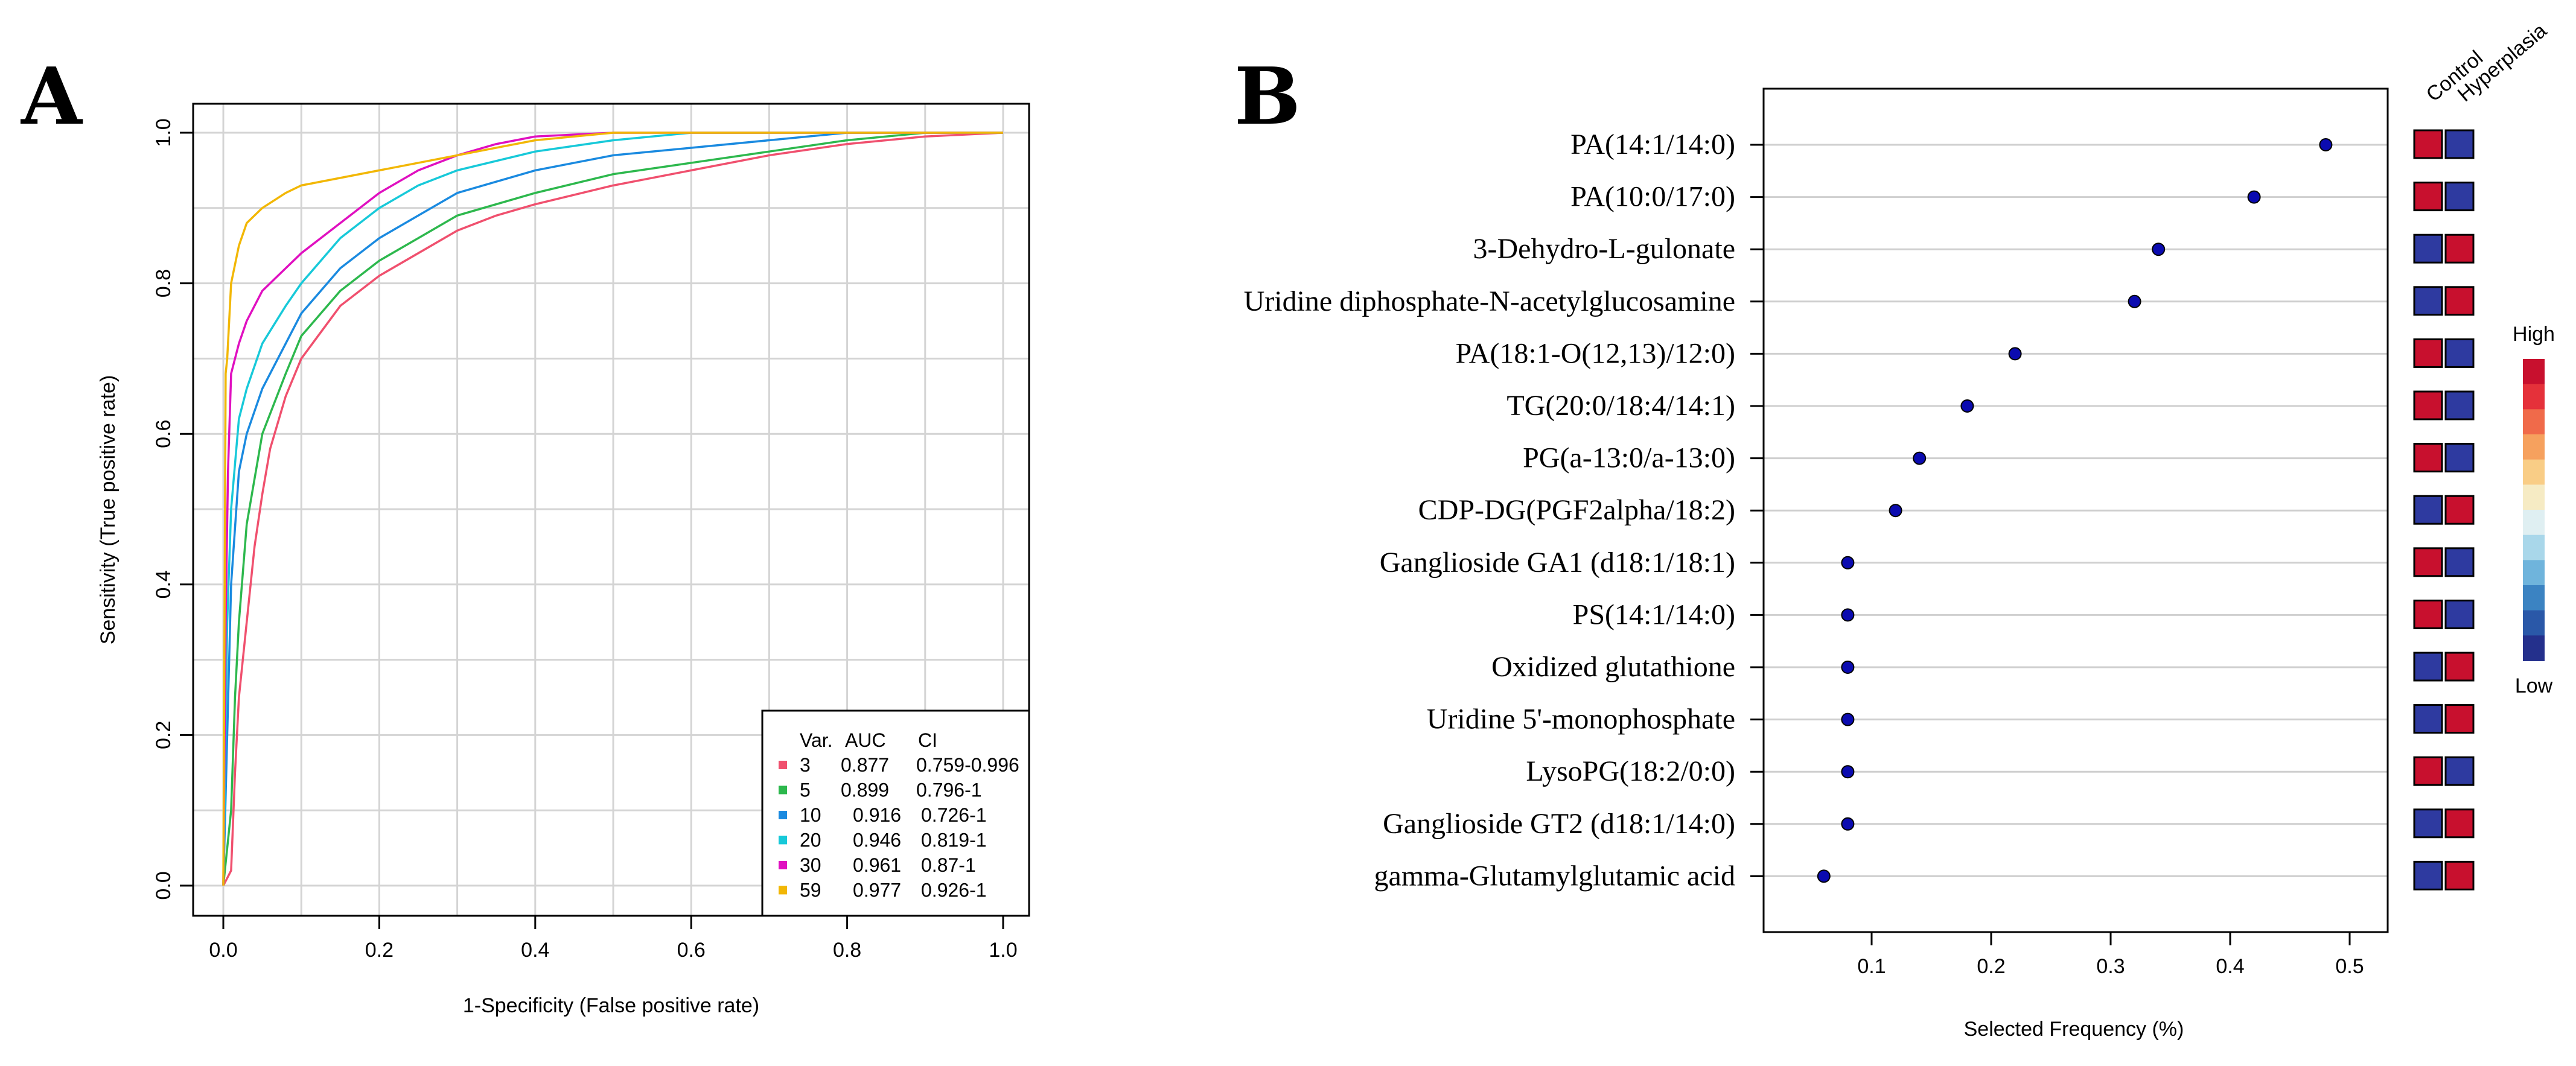 The height and width of the screenshot is (1066, 2576). Describe the element at coordinates (967, 765) in the screenshot. I see `roc-legend-ci: 0.759-0.996` at that location.